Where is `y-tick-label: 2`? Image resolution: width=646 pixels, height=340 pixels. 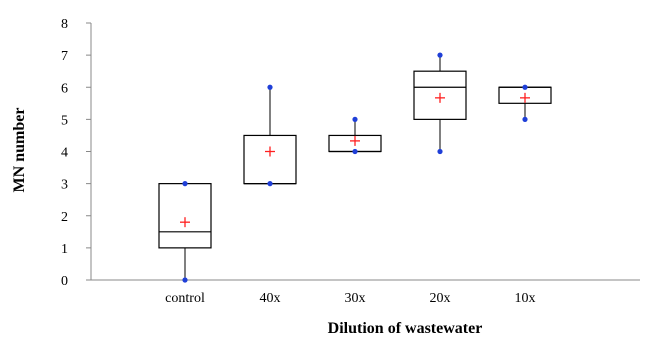
y-tick-label: 2 is located at coordinates (64, 217).